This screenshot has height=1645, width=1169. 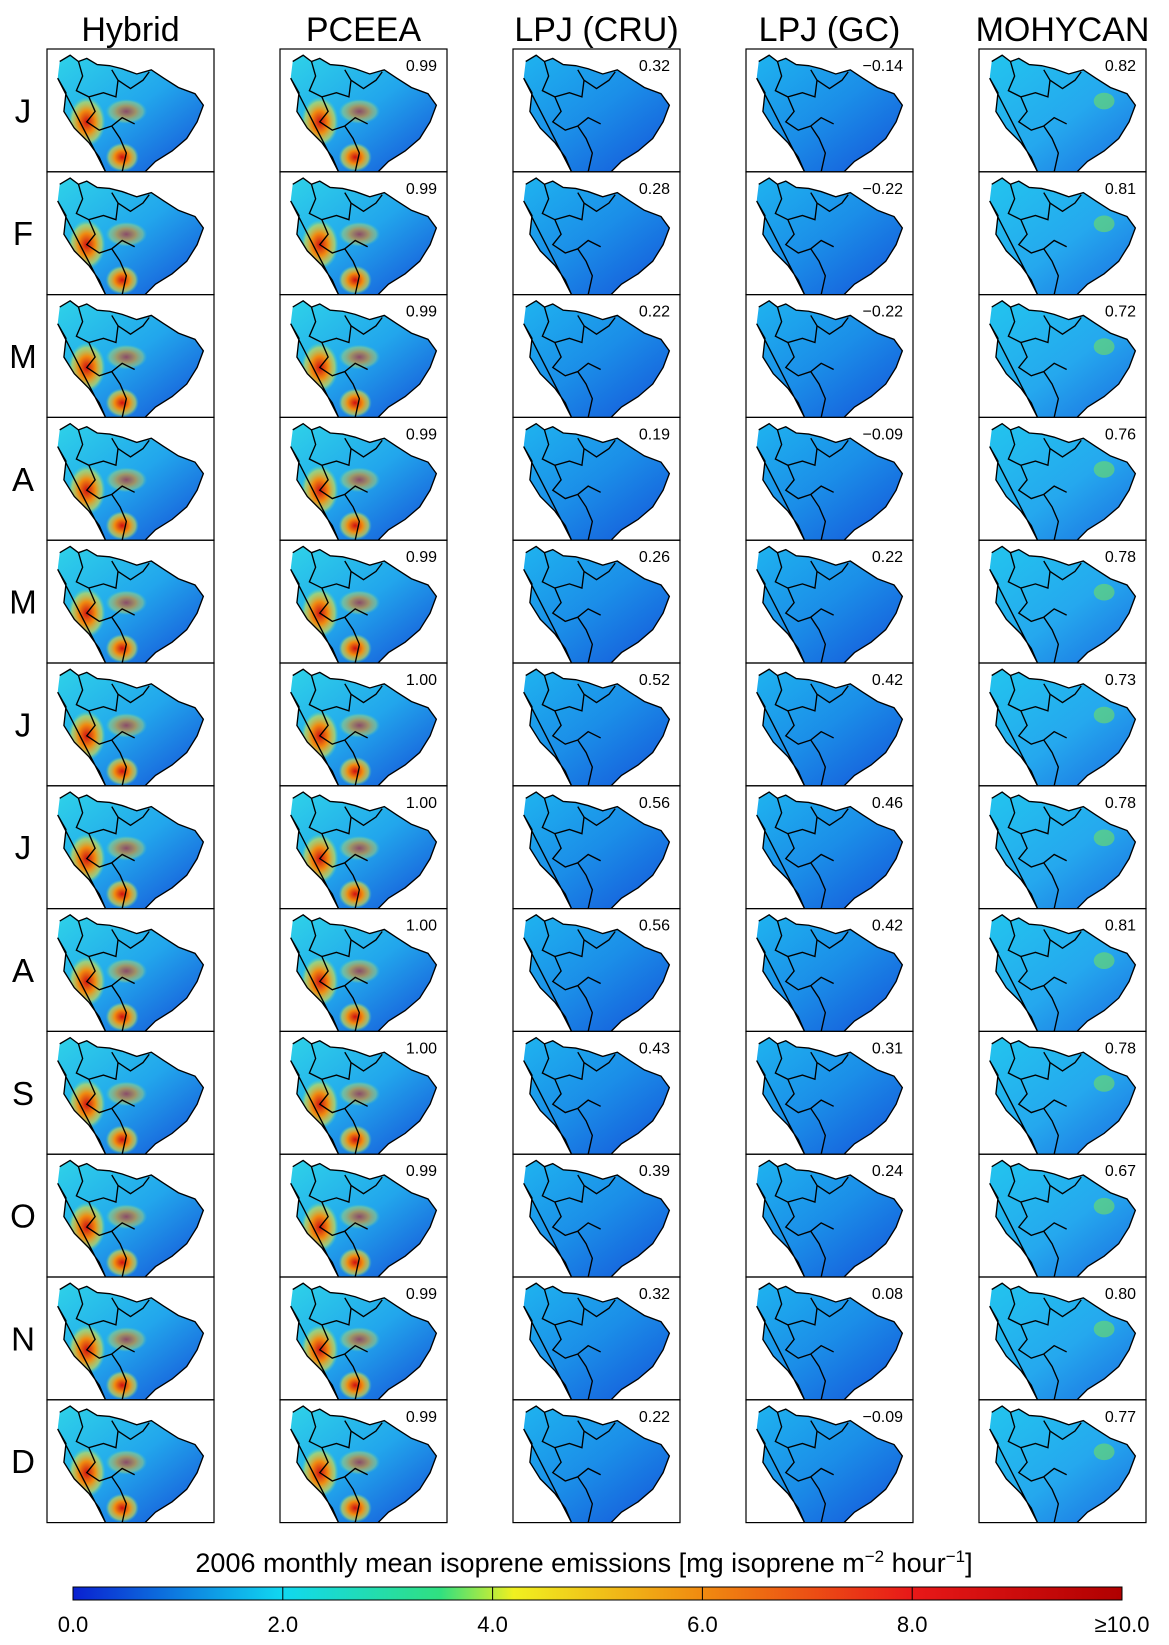 What do you see at coordinates (283, 1624) in the screenshot?
I see `colorbar-tick-label: 2.0` at bounding box center [283, 1624].